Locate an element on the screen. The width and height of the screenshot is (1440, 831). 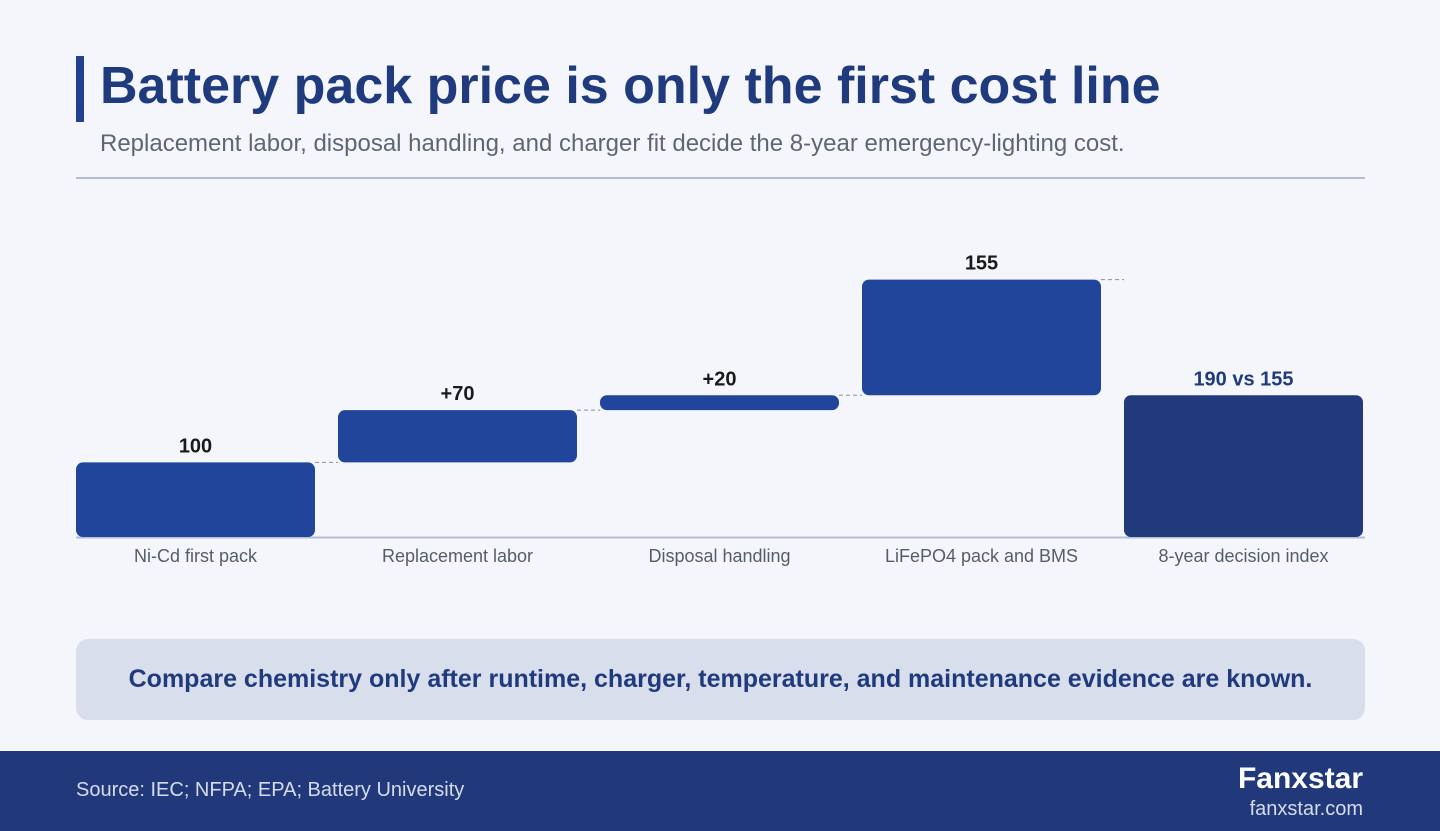
data-label: 155 is located at coordinates (981, 264).